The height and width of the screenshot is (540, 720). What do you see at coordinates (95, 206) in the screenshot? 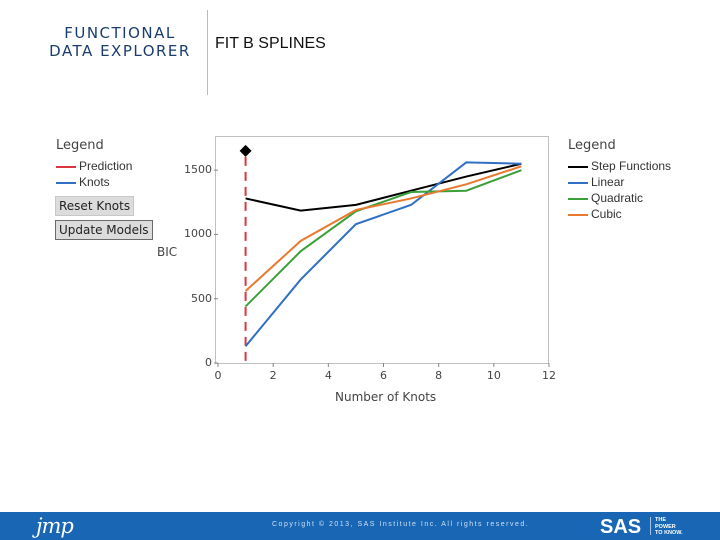
I see `reset-knots-button: Reset Knots` at bounding box center [95, 206].